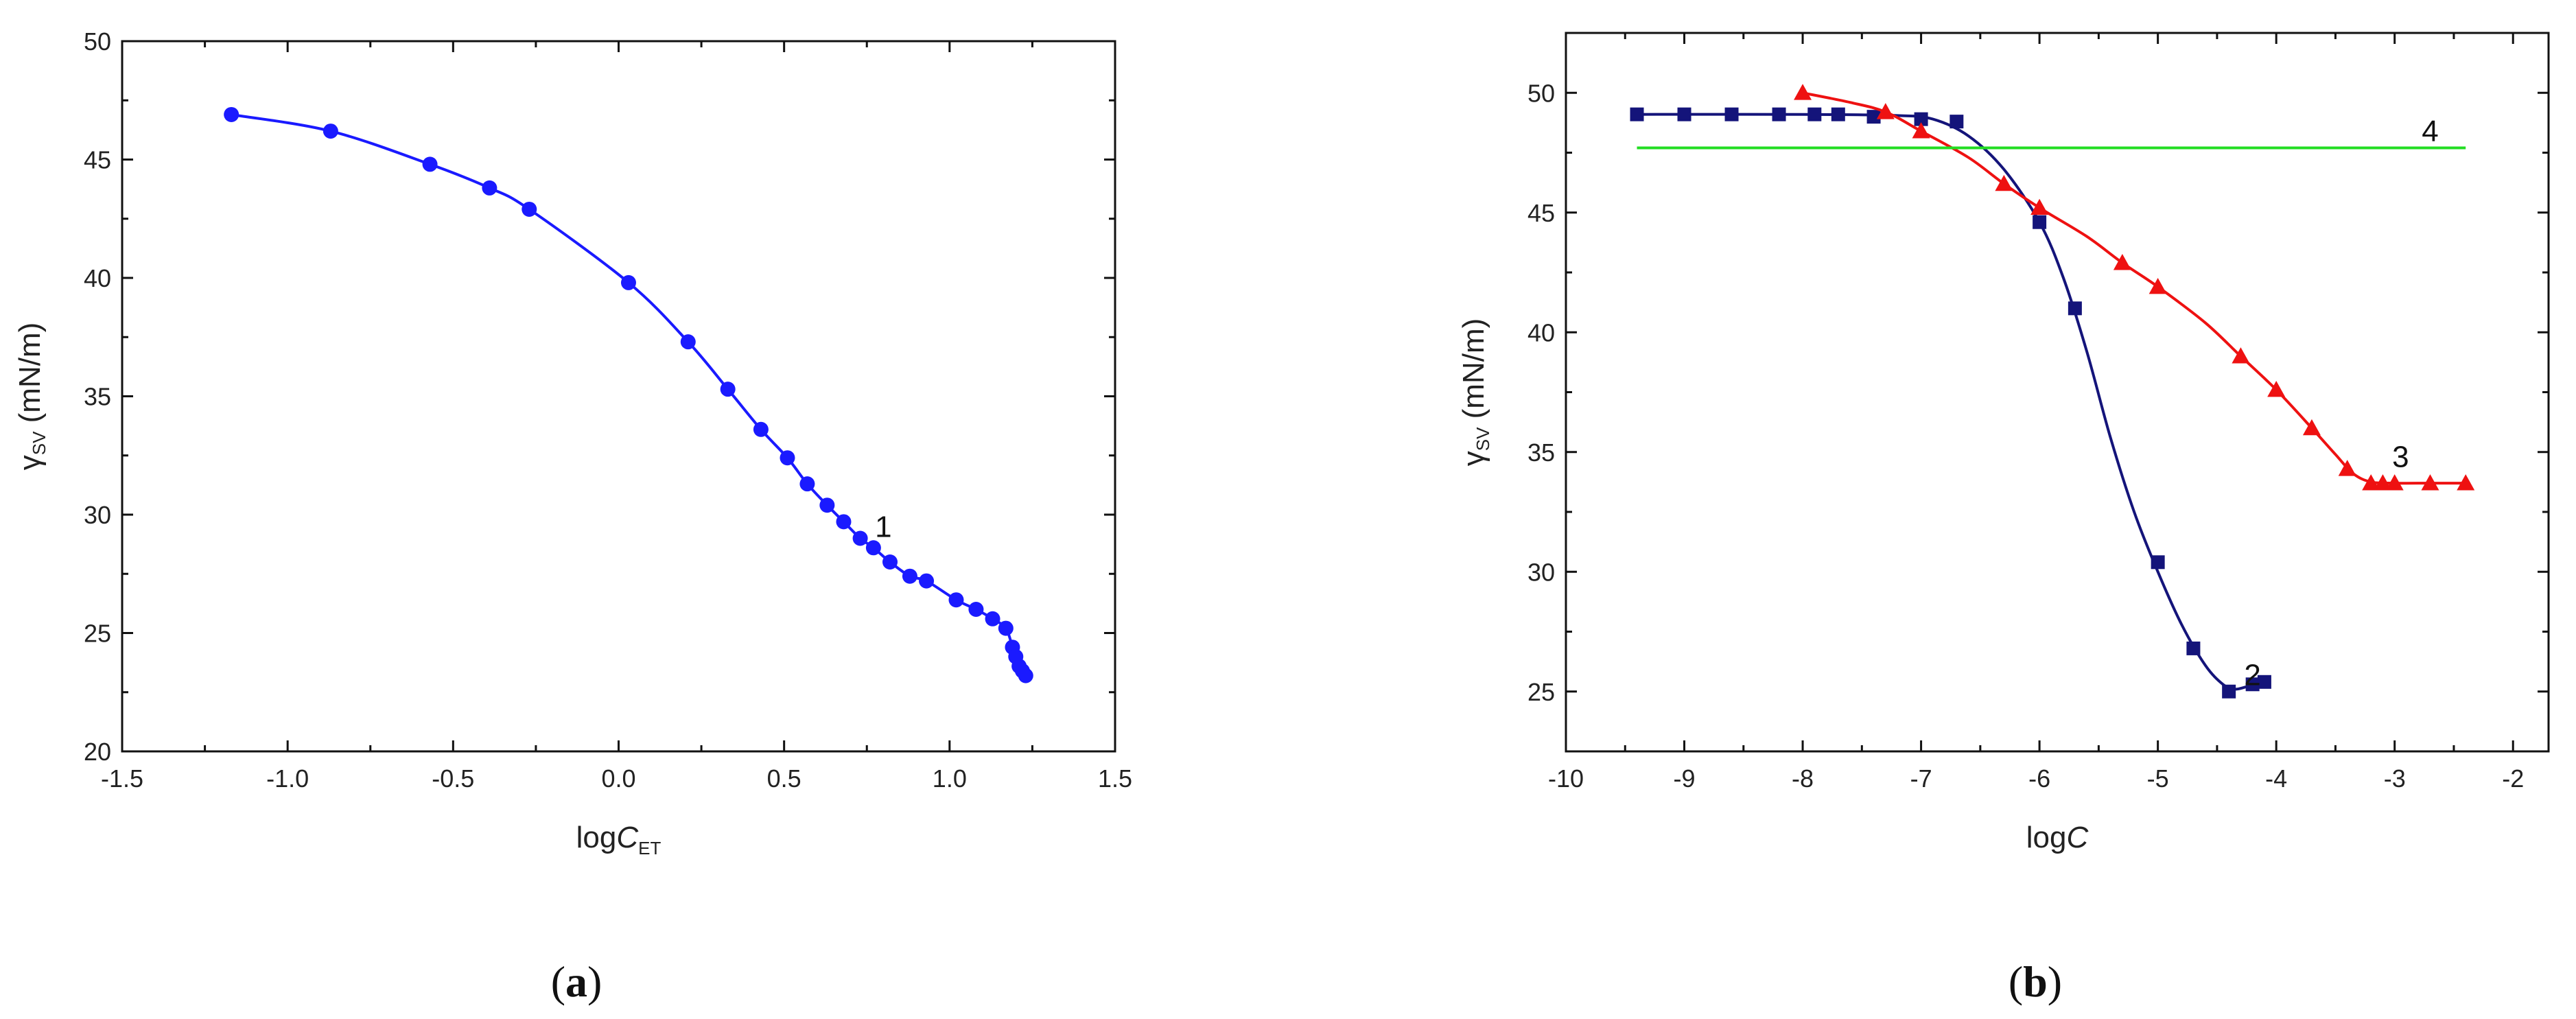  Describe the element at coordinates (1566, 778) in the screenshot. I see `x-tick-label: -10` at that location.